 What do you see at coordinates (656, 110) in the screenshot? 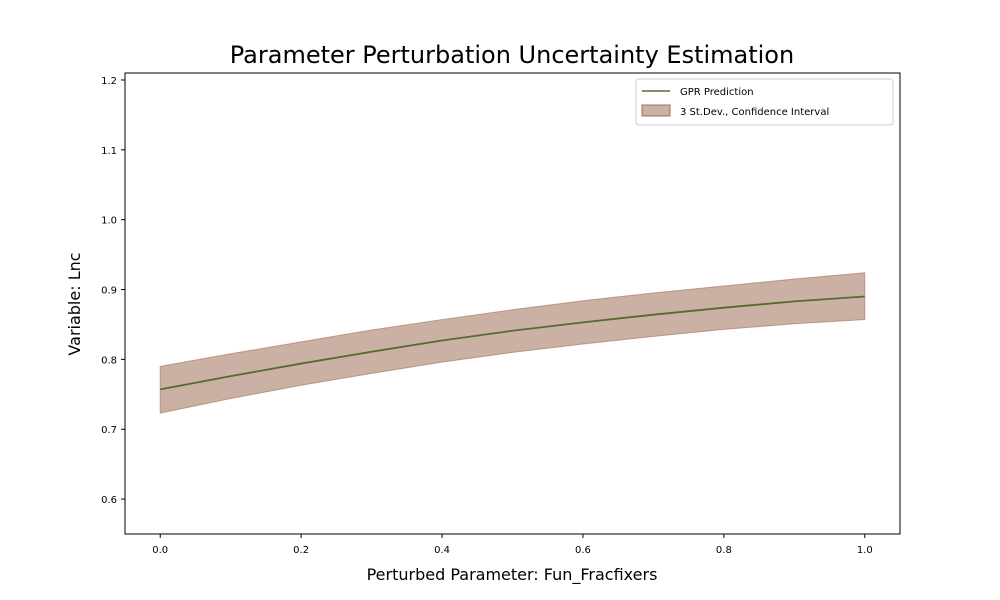
I see `legend-band-swatch` at bounding box center [656, 110].